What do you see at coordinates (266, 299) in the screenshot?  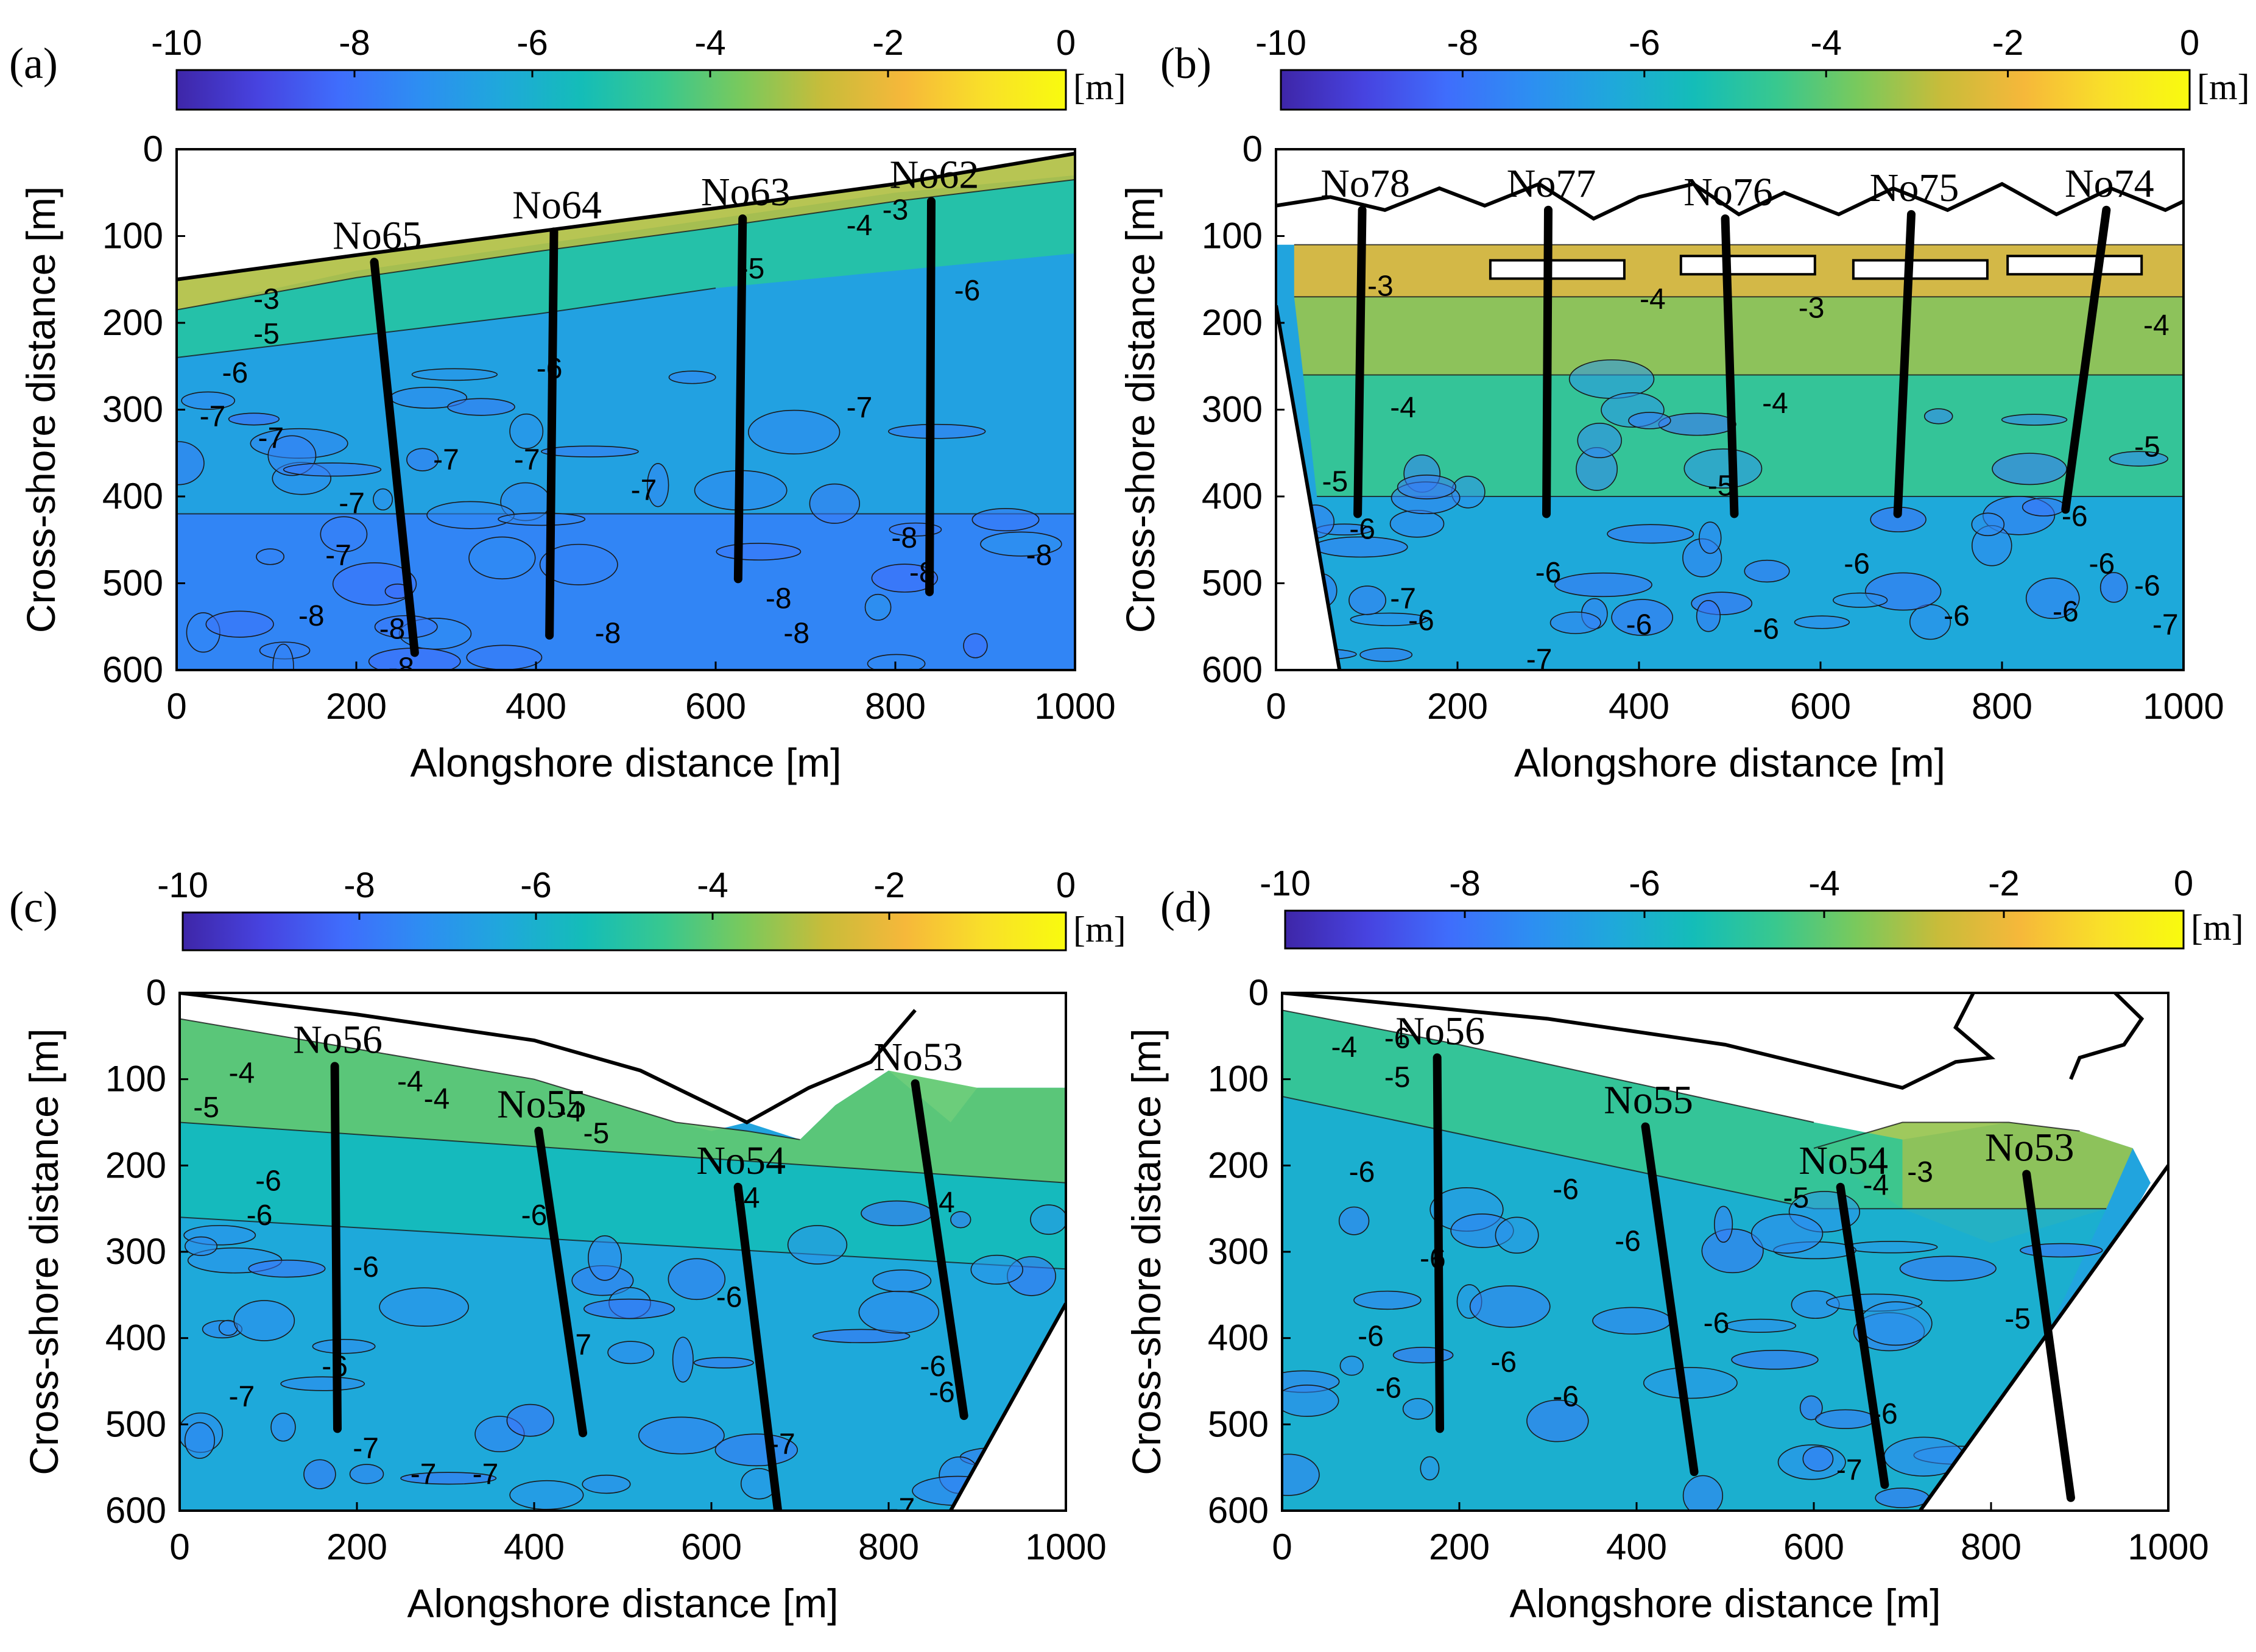 I see `contour-label: -3` at bounding box center [266, 299].